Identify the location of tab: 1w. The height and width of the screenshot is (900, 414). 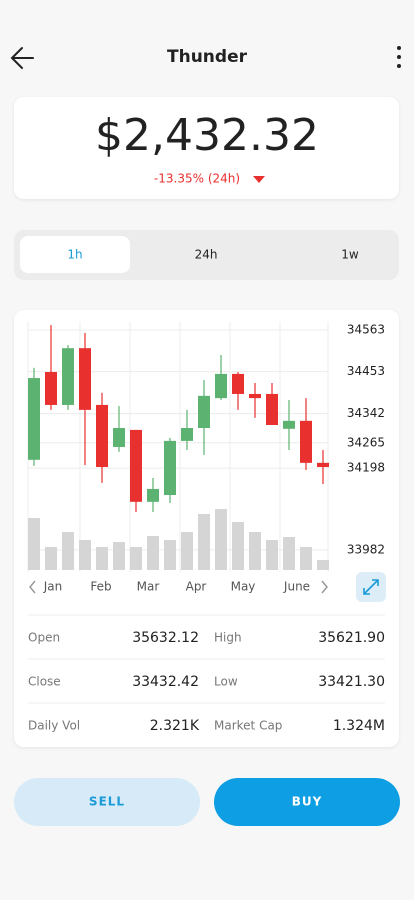
(350, 255).